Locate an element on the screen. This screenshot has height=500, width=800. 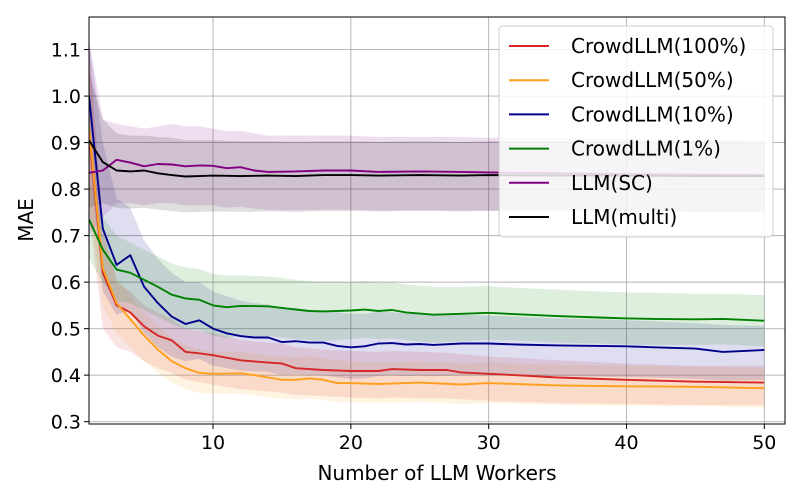
y-tick-label: 0.6 is located at coordinates (66, 283).